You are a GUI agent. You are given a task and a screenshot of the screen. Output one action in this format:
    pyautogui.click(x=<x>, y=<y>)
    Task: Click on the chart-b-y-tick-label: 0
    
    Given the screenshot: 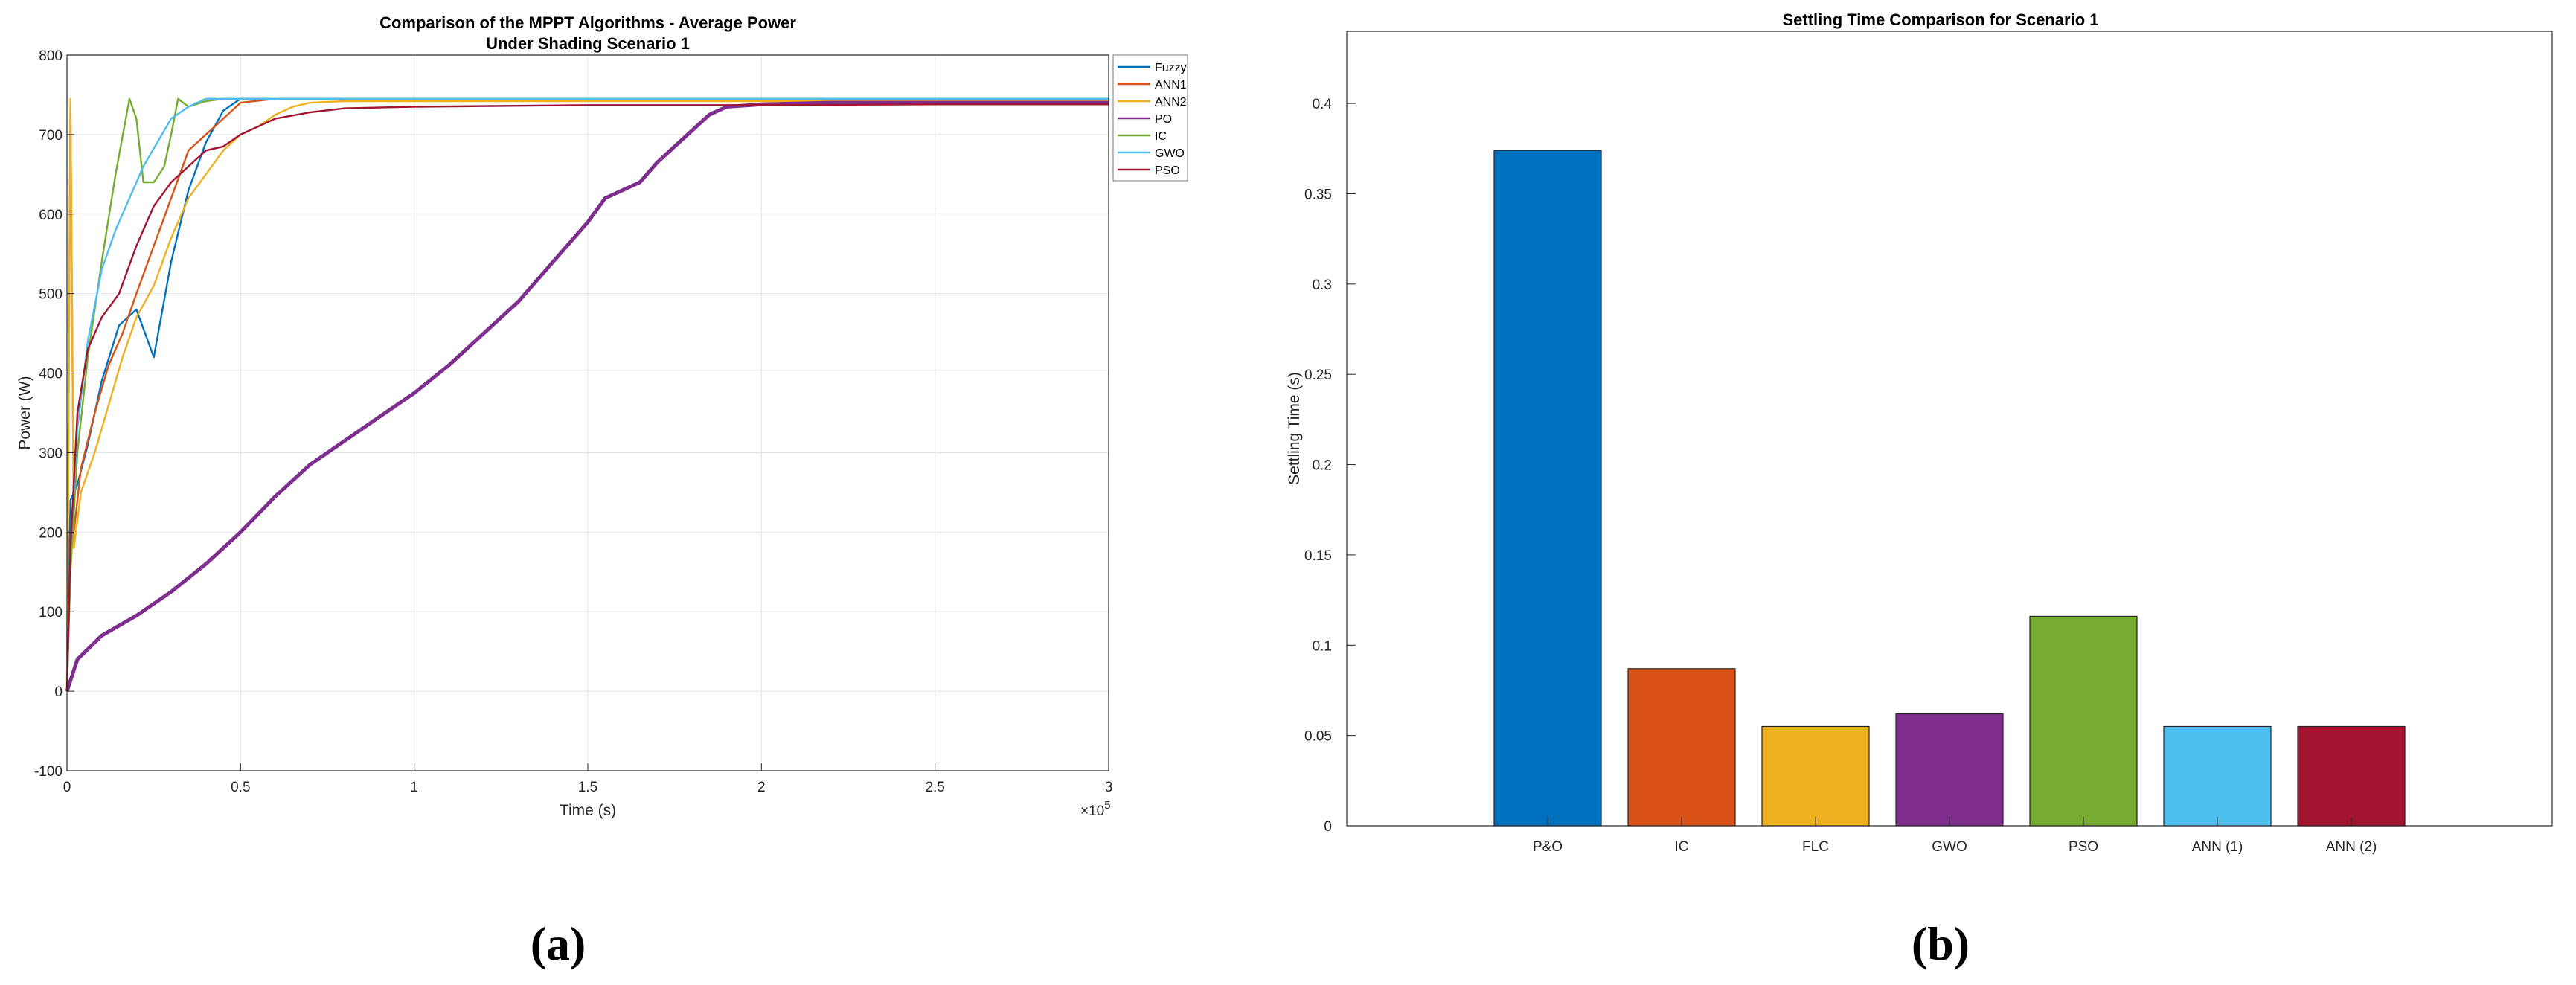 What is the action you would take?
    pyautogui.click(x=1328, y=827)
    